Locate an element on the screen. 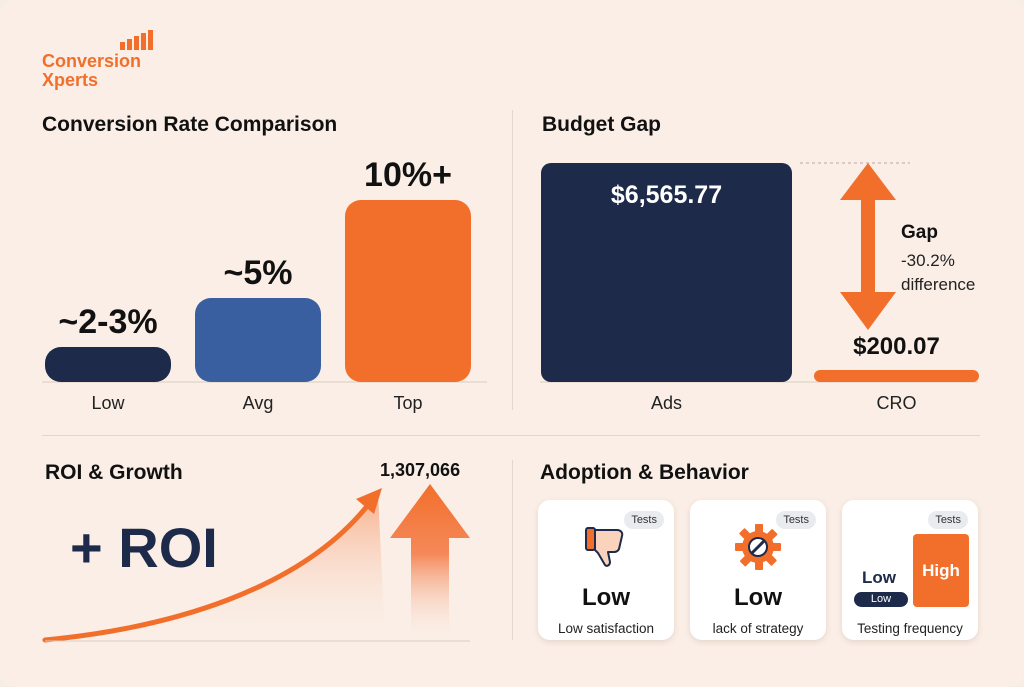 This screenshot has width=1024, height=687. adoption-card-testing-frequency: Tests Low Low High Testing frequency is located at coordinates (910, 570).